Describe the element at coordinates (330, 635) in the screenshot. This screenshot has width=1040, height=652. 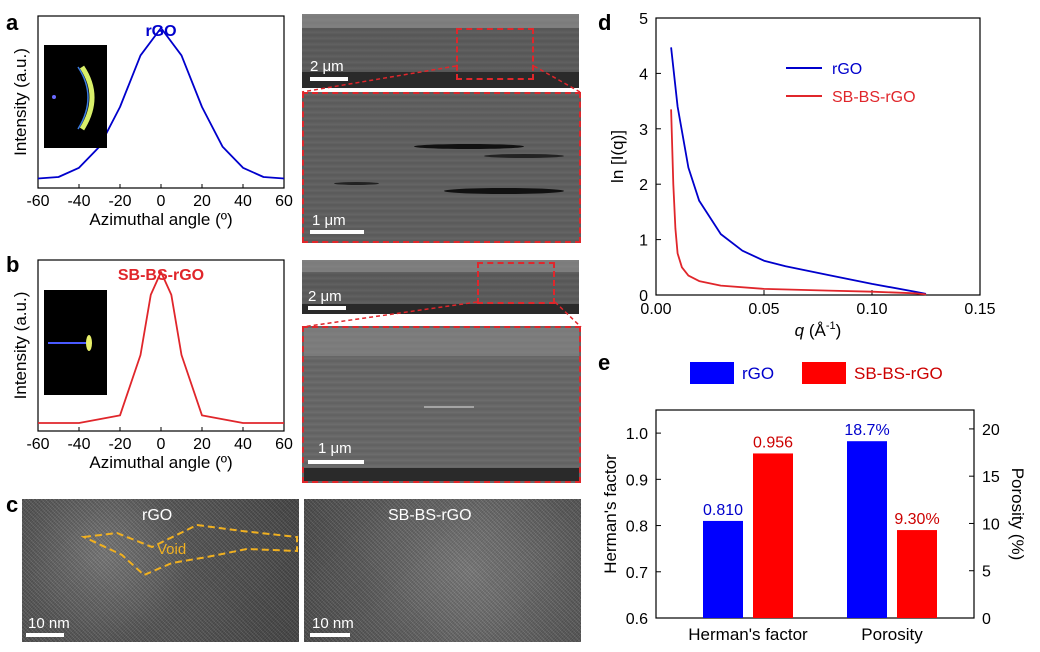
I see `scale-bar-c-right` at that location.